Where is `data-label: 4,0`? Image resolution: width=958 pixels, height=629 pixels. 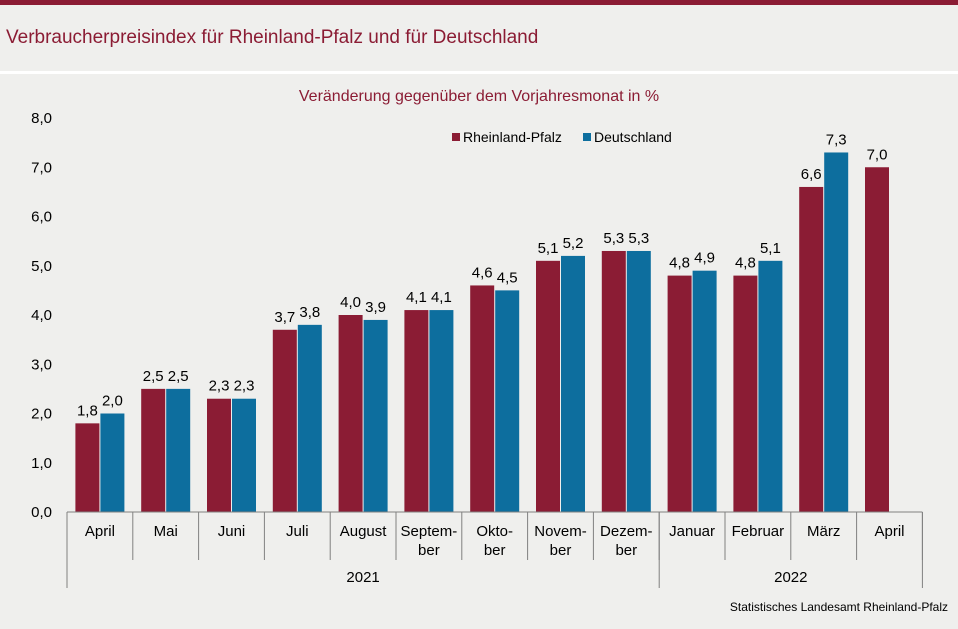
data-label: 4,0 is located at coordinates (350, 302).